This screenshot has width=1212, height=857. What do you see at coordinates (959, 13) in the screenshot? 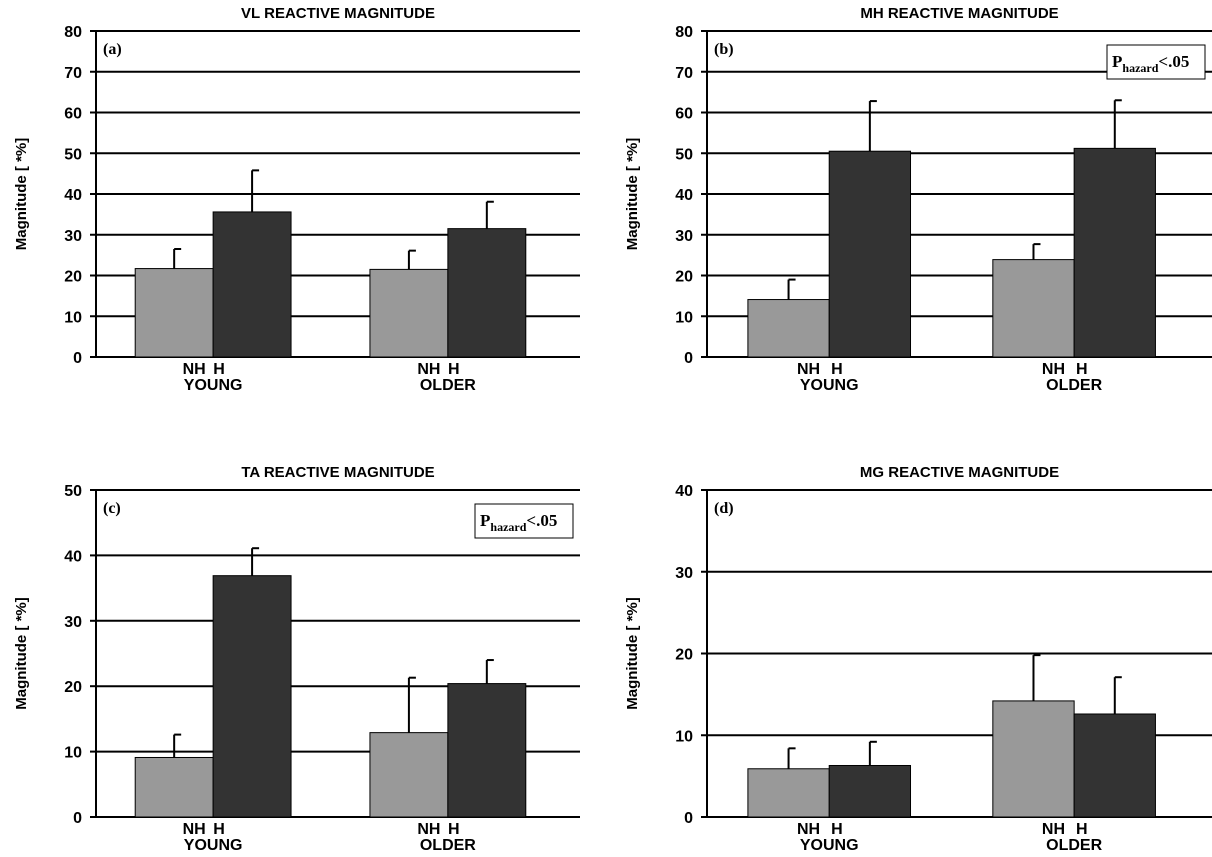
I see `chart-title: MH REACTIVE MAGNITUDE` at bounding box center [959, 13].